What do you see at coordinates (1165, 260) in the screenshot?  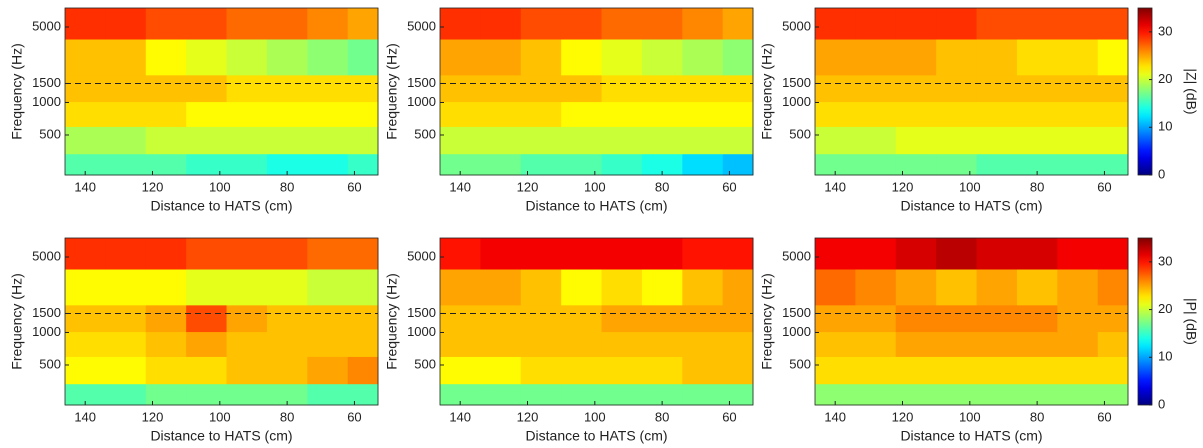 I see `colorbar-tick-label: 30` at bounding box center [1165, 260].